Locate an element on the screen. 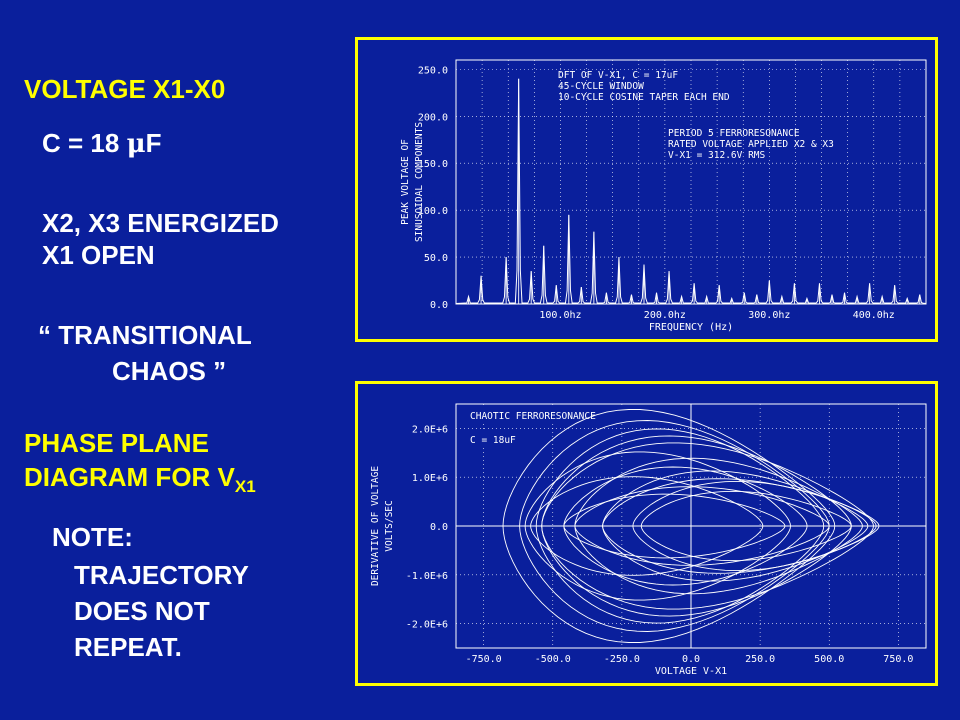 Image resolution: width=960 pixels, height=720 pixels. chaos-label: CHAOS ” is located at coordinates (169, 371).